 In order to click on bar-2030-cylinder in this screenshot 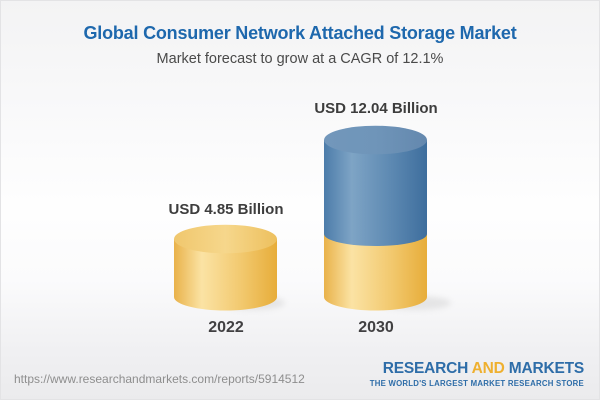, I will do `click(375, 218)`.